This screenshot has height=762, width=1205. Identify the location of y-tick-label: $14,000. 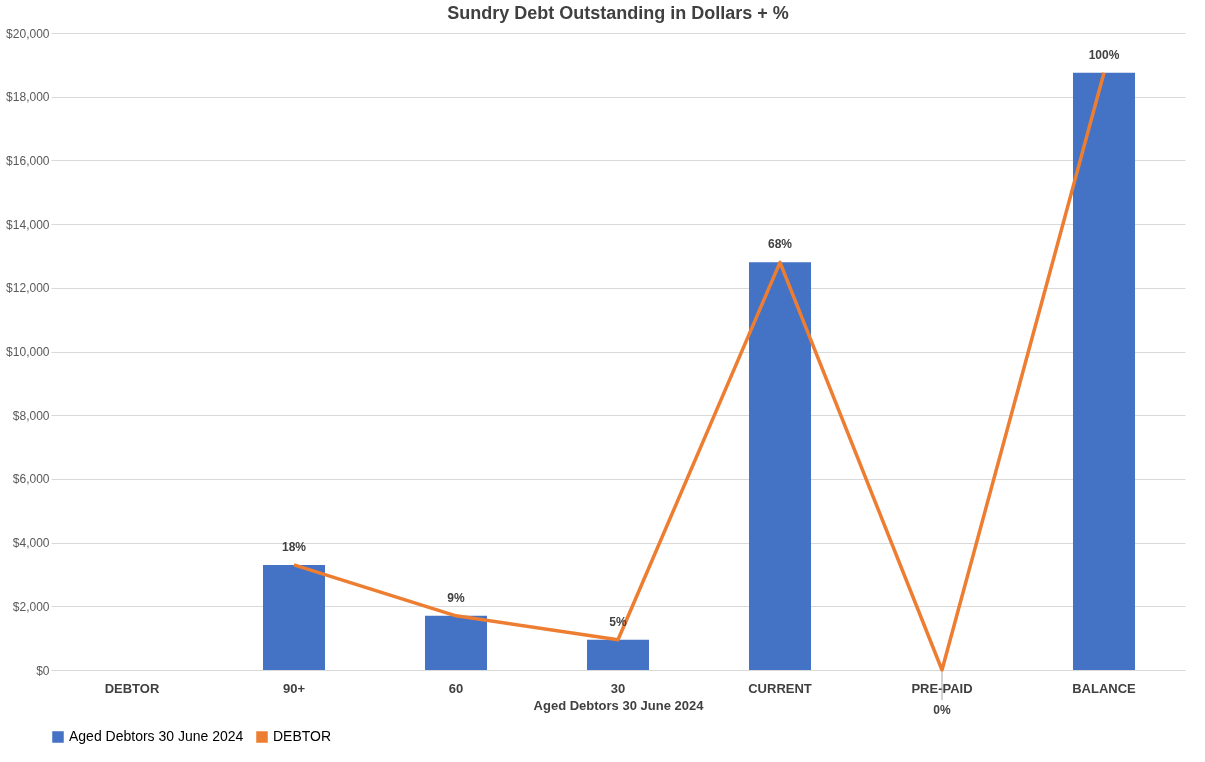
(28, 224).